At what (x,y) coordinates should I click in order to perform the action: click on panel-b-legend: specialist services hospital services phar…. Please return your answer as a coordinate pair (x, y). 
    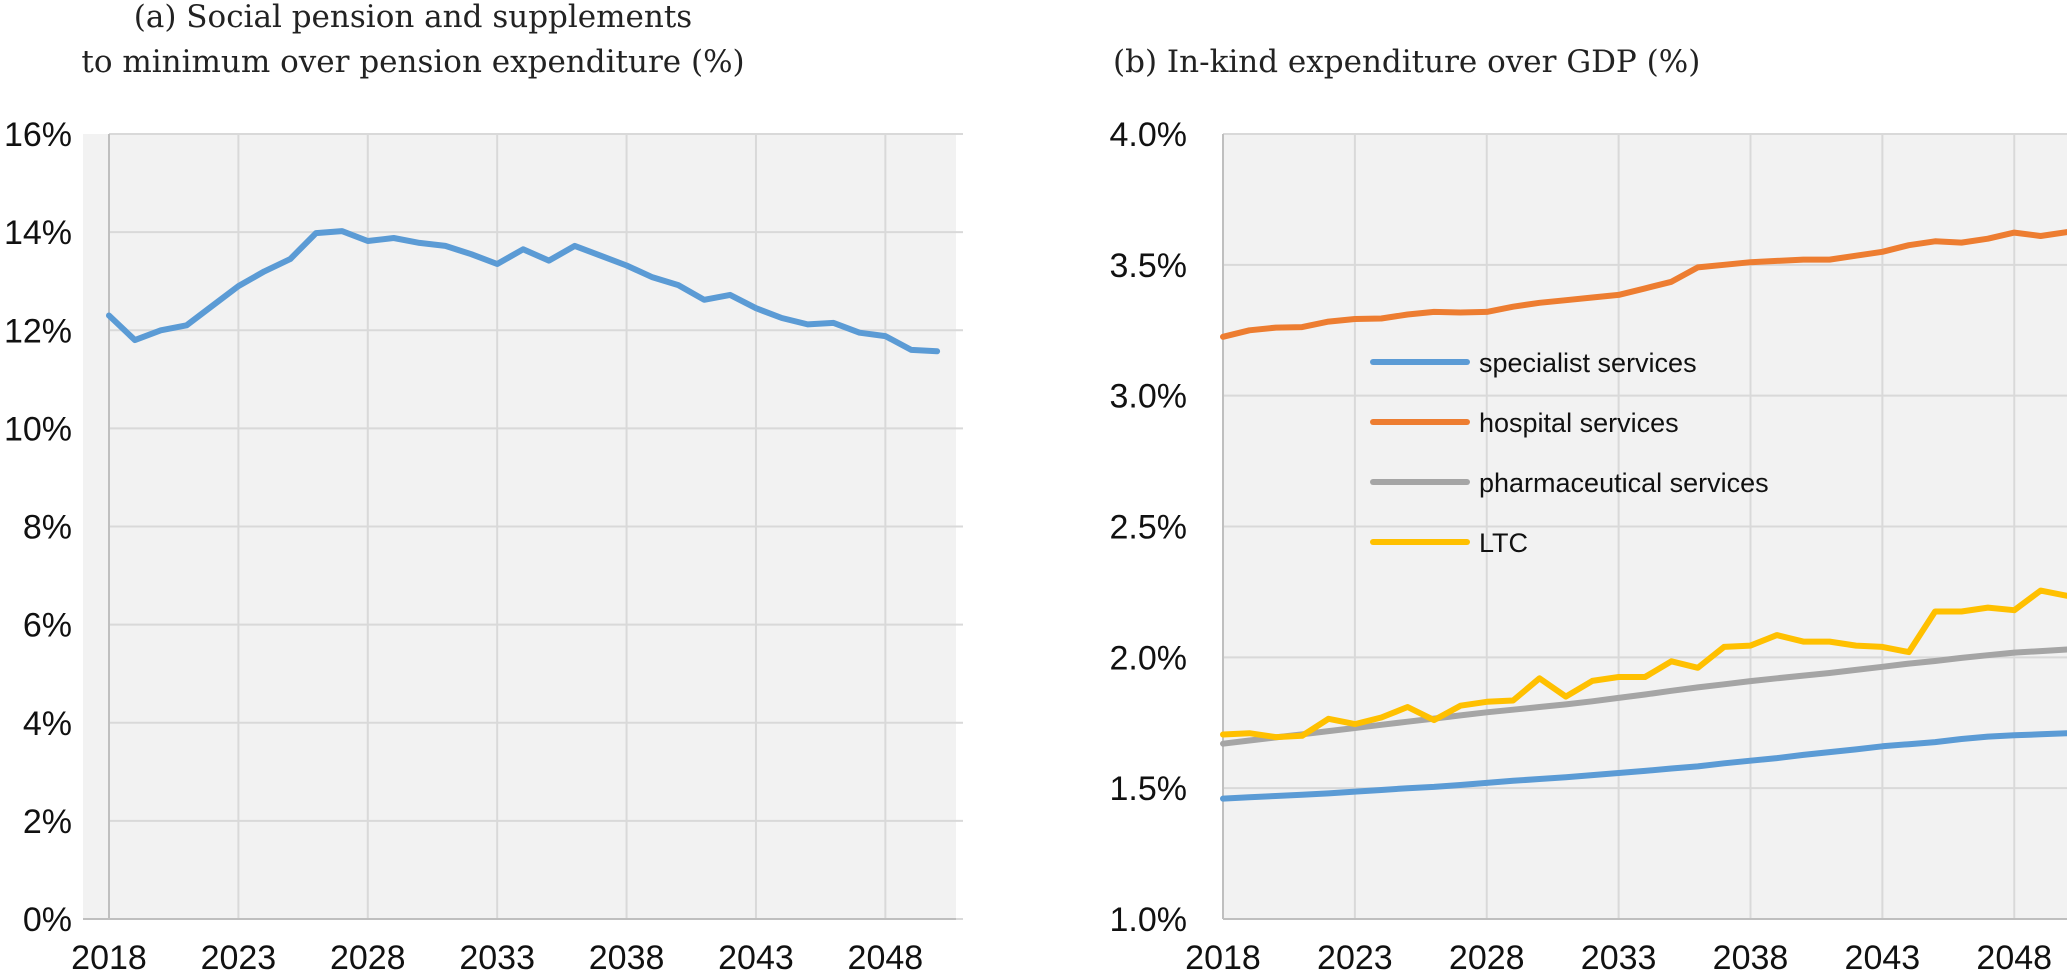
    Looking at the image, I should click on (1569, 453).